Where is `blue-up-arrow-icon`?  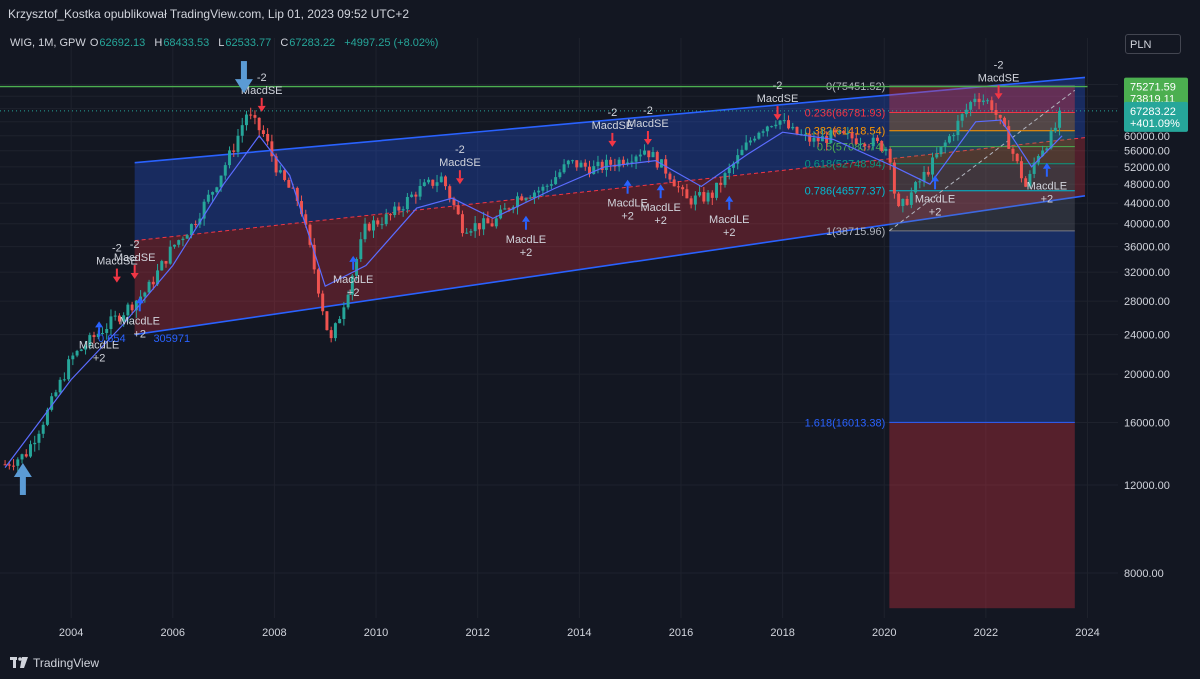 blue-up-arrow-icon is located at coordinates (22, 469).